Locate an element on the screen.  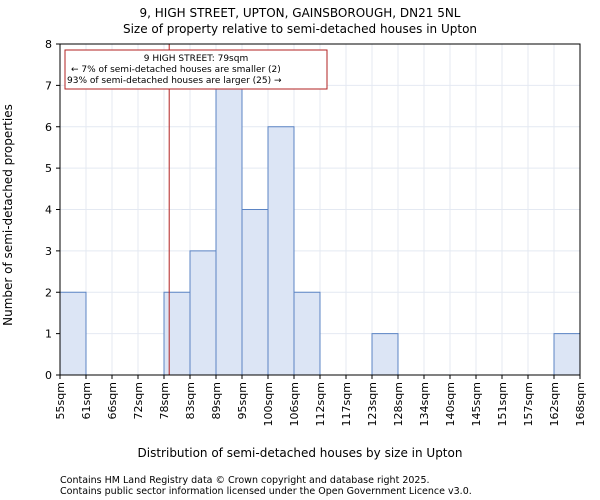
x-tick-label: 106sqm is located at coordinates (294, 404).